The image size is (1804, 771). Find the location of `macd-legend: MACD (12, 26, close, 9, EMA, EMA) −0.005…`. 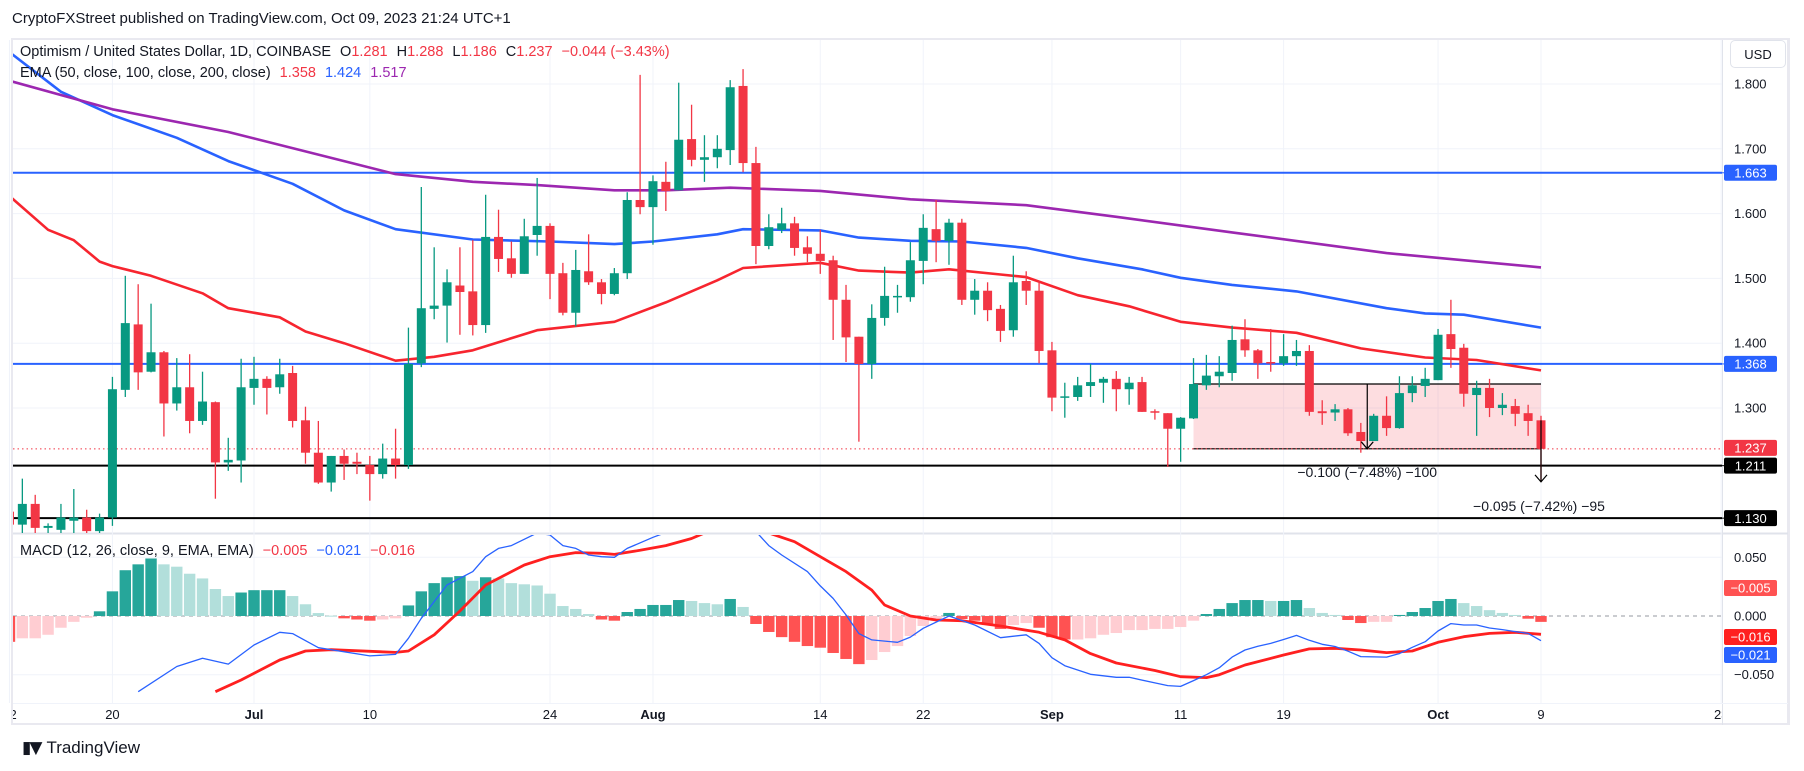

macd-legend: MACD (12, 26, close, 9, EMA, EMA) −0.005… is located at coordinates (217, 551).